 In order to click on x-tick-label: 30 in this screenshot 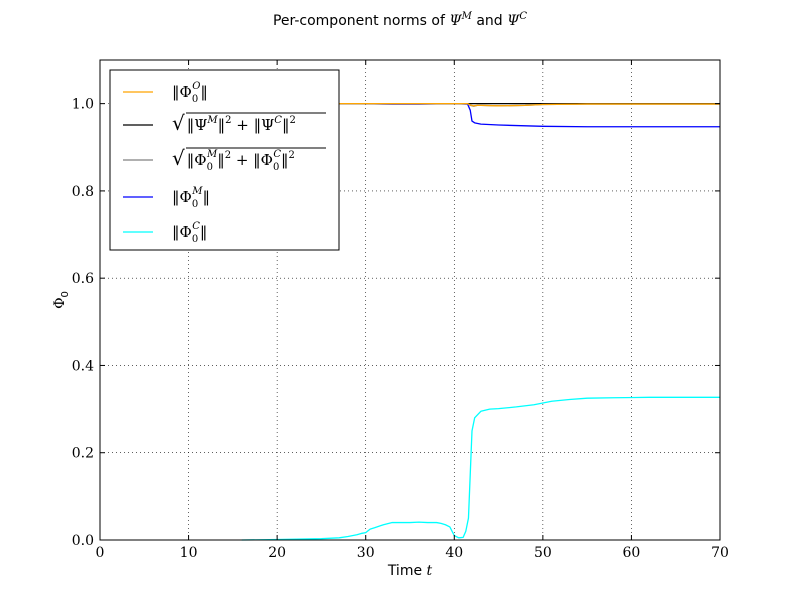, I will do `click(366, 553)`.